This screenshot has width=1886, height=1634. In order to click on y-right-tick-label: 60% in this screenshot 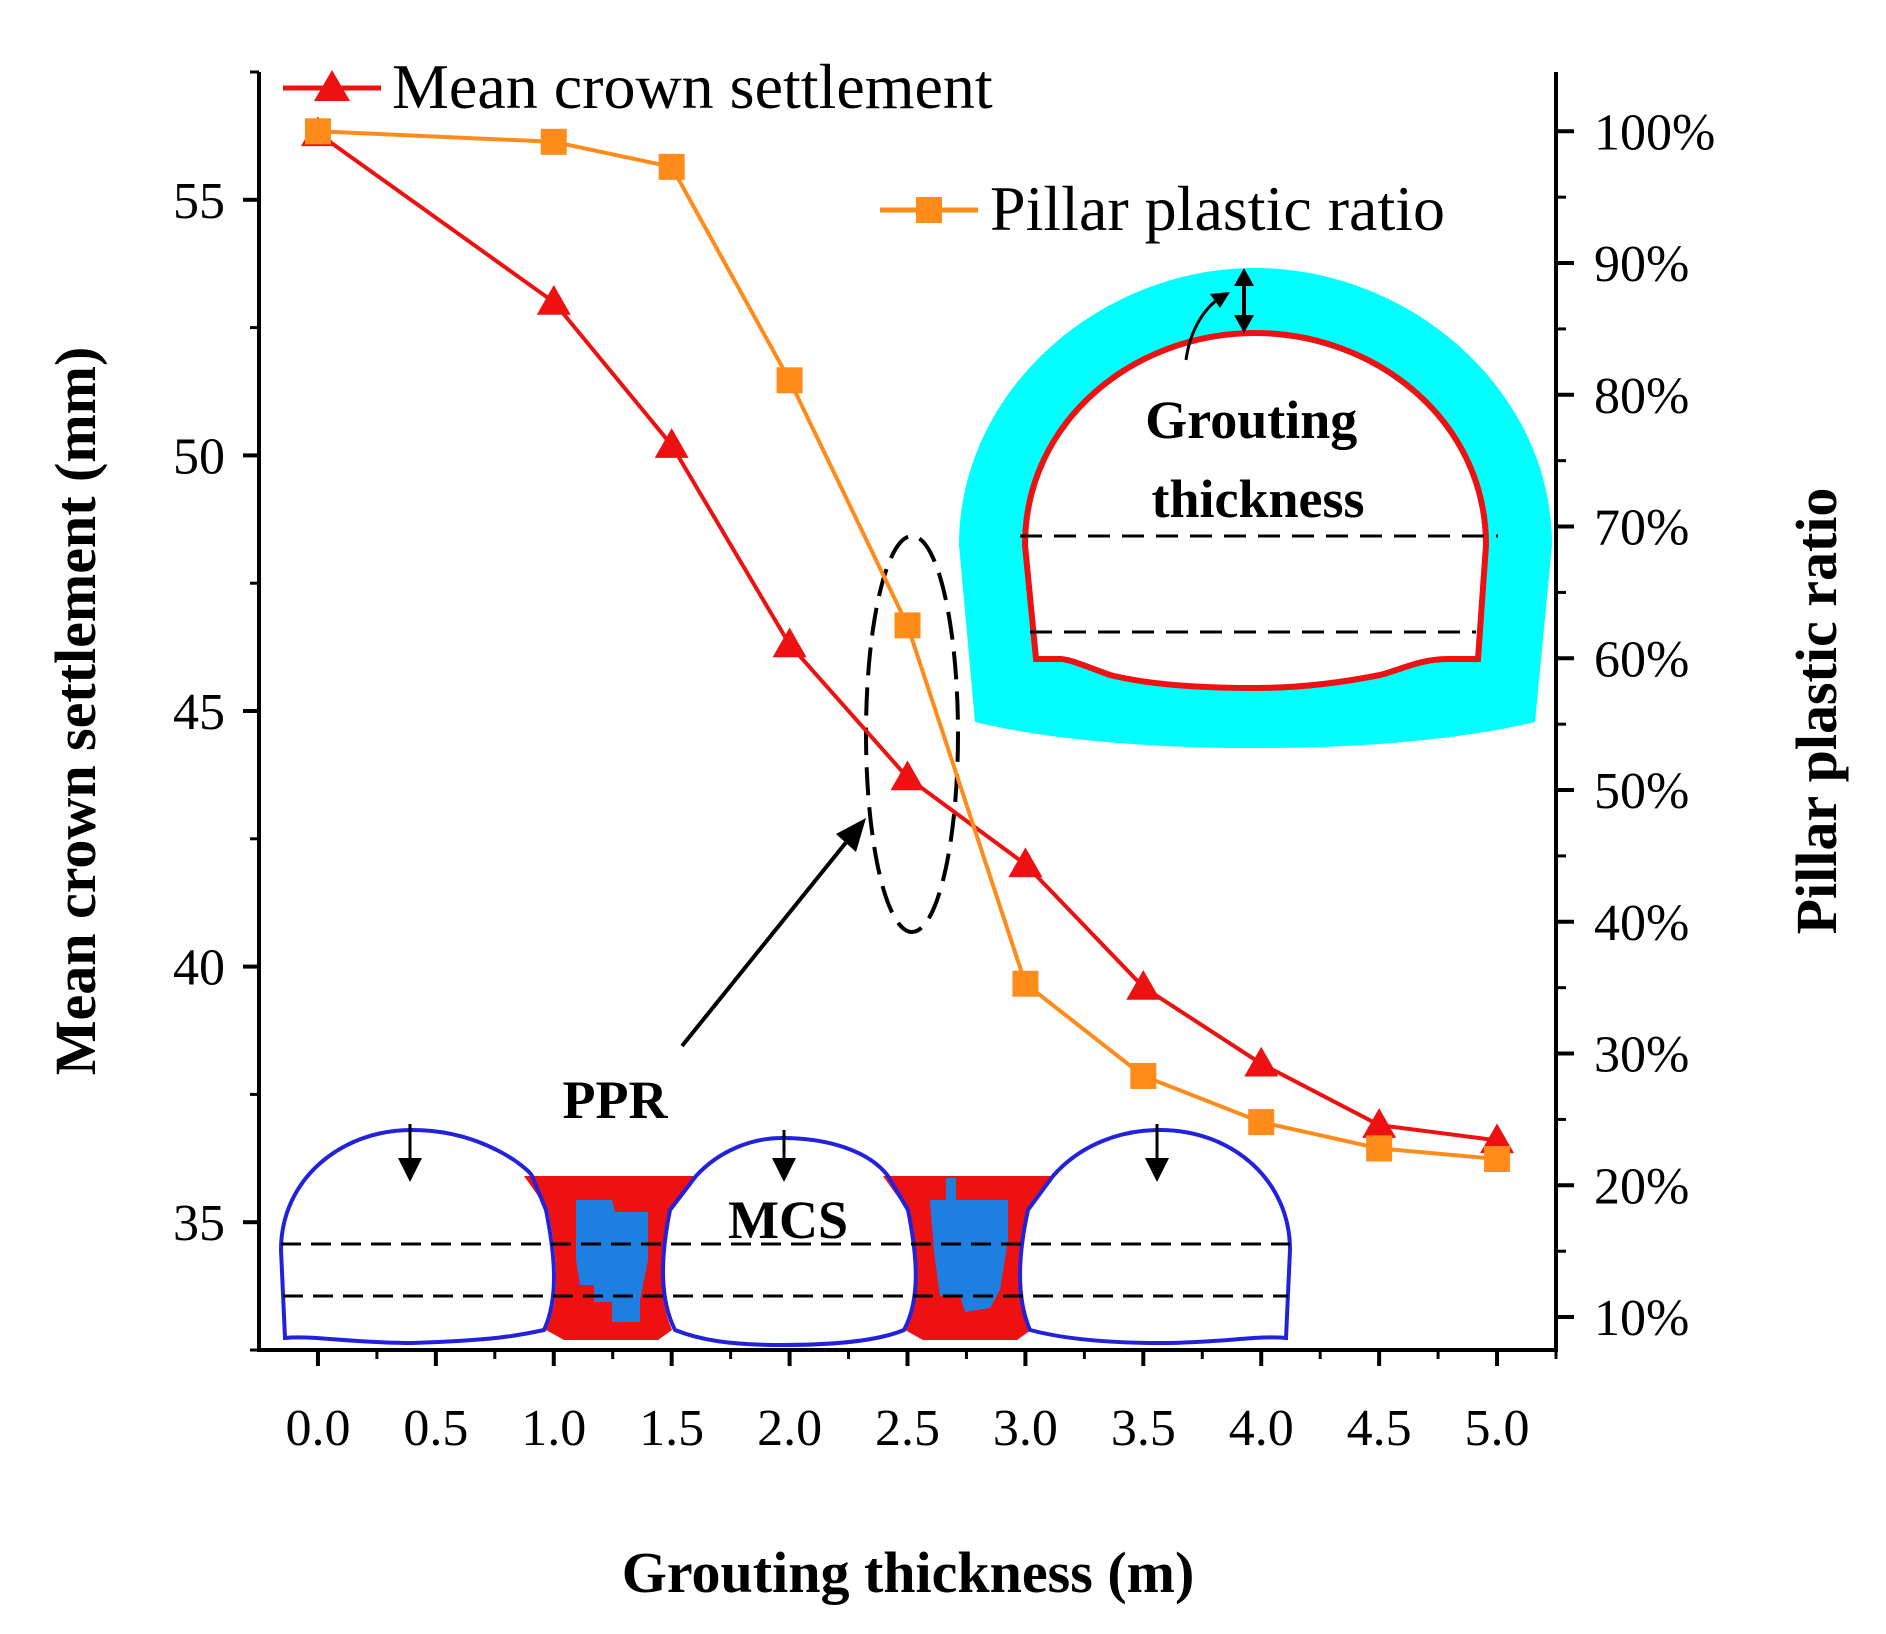, I will do `click(1641, 659)`.